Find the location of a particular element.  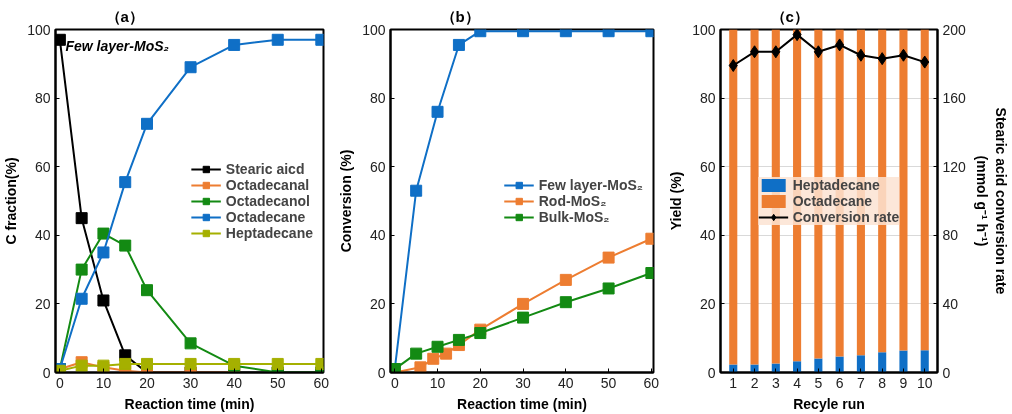

x-tick-label: 4 is located at coordinates (797, 382).